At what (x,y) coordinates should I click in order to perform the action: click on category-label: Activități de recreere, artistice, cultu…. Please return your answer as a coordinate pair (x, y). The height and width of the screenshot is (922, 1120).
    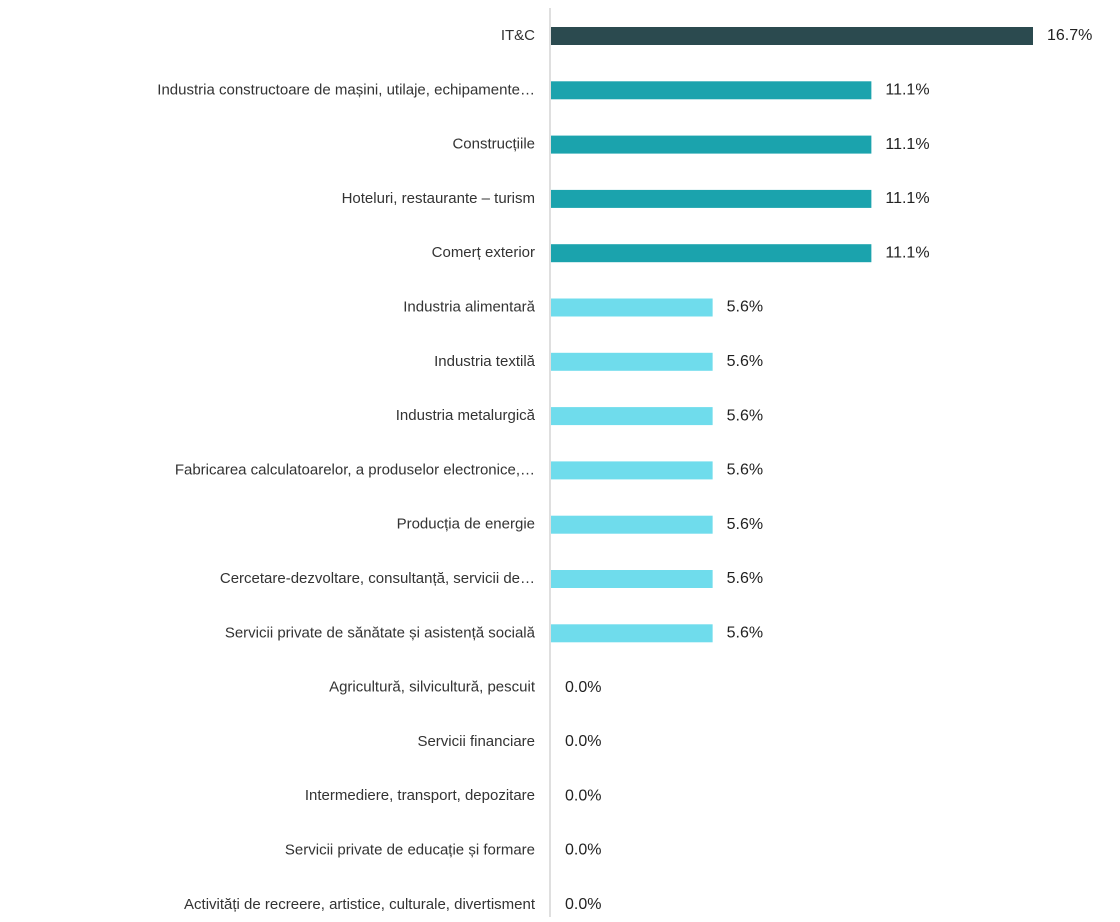
    Looking at the image, I should click on (360, 904).